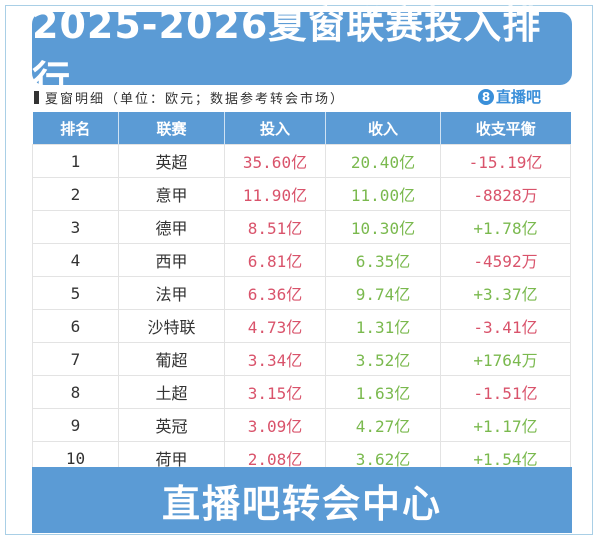 The height and width of the screenshot is (540, 600). I want to click on footer-banner: 直播吧转会中心, so click(302, 500).